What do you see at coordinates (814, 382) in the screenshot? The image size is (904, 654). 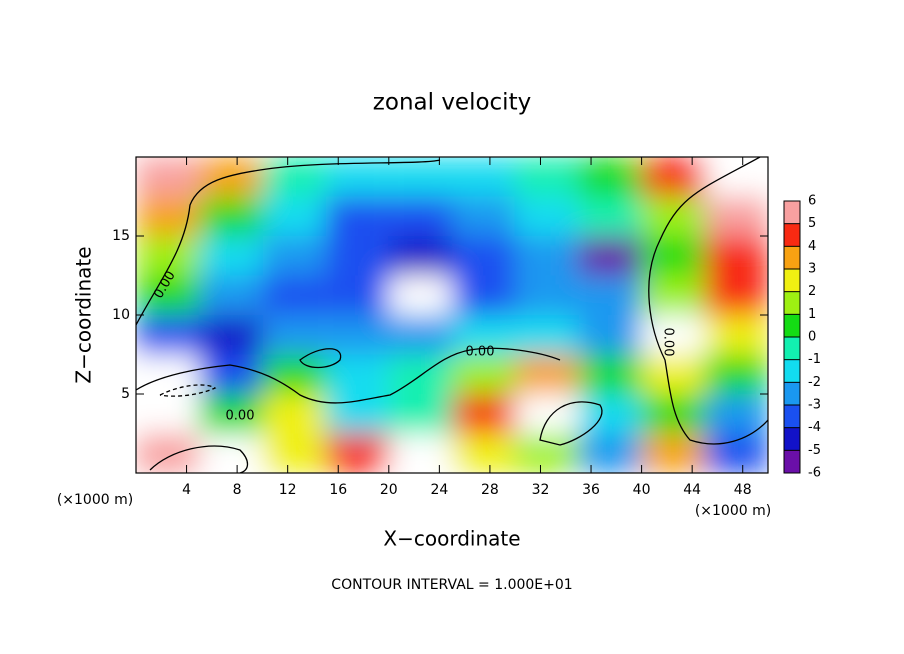 I see `colorbar-tick-label: -2` at bounding box center [814, 382].